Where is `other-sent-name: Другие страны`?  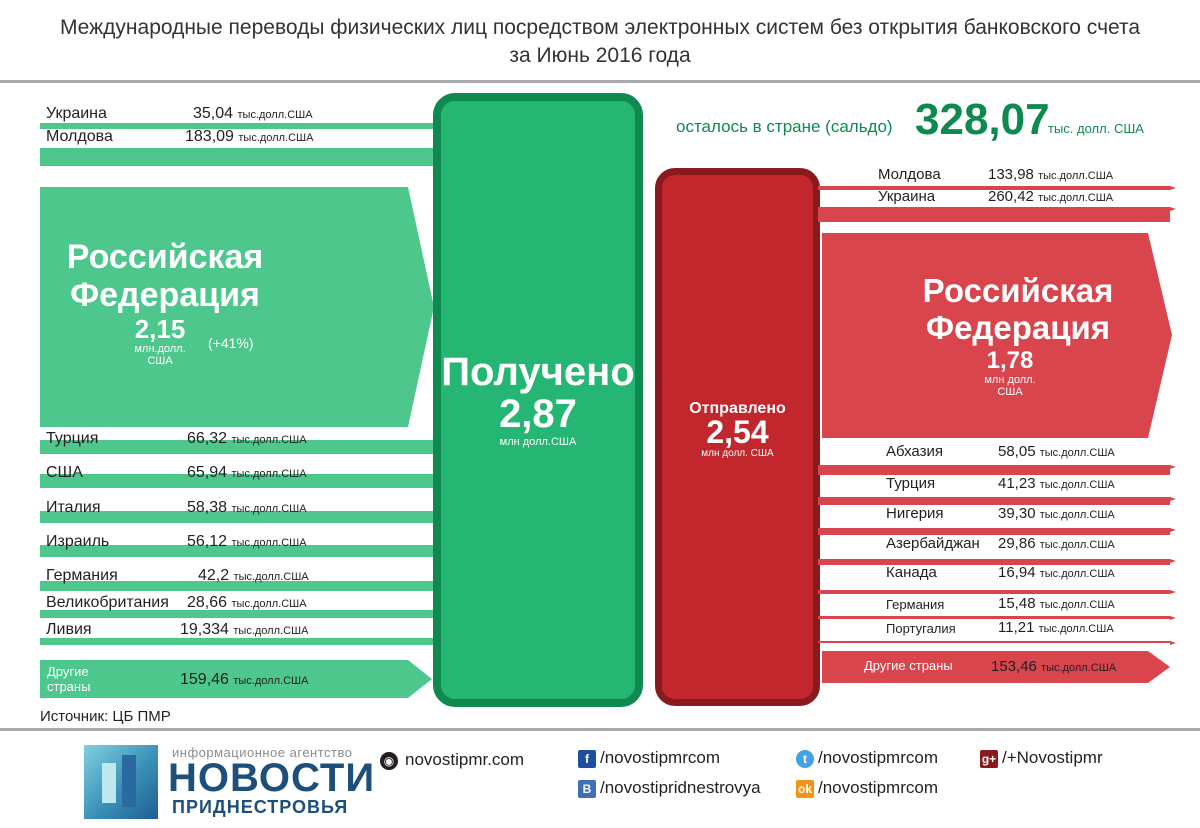
other-sent-name: Другие страны is located at coordinates (908, 665).